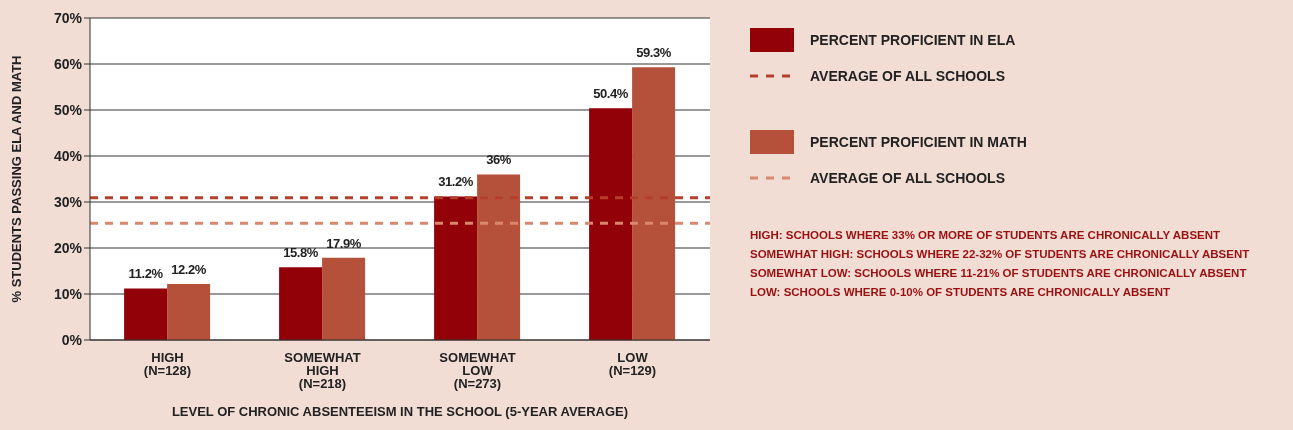 Image resolution: width=1293 pixels, height=430 pixels. What do you see at coordinates (146, 274) in the screenshot?
I see `data-label: 11.2%` at bounding box center [146, 274].